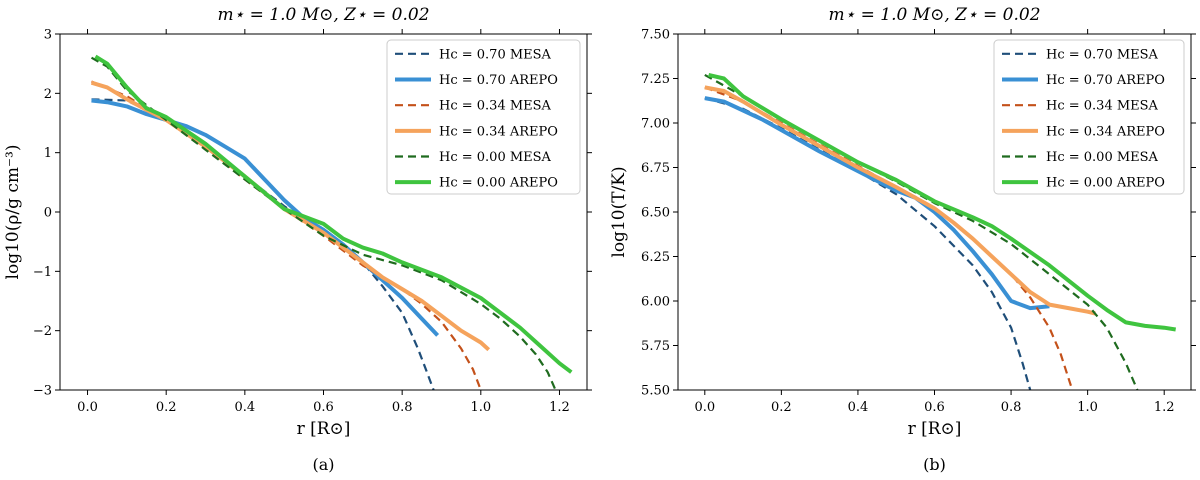  What do you see at coordinates (13, 212) in the screenshot?
I see `y-axis-label: log10(ρ/g cm⁻³)` at bounding box center [13, 212].